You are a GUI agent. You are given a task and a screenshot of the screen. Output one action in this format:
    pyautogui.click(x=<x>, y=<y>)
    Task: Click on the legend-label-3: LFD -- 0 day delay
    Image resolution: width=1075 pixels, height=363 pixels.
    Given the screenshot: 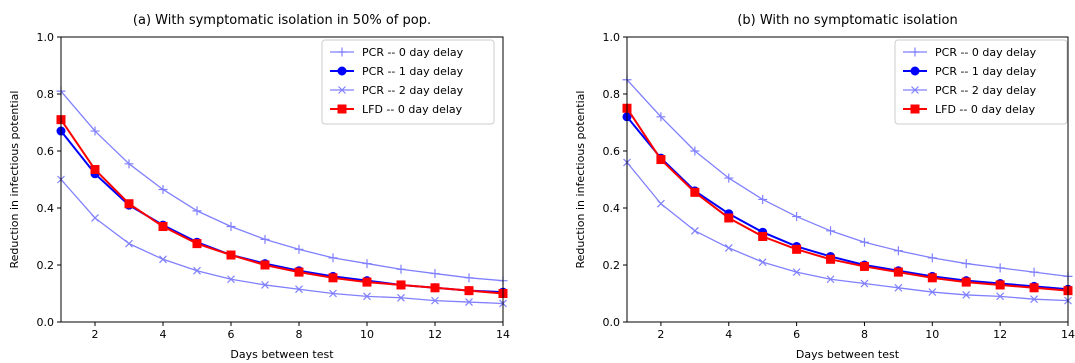 What is the action you would take?
    pyautogui.click(x=985, y=109)
    